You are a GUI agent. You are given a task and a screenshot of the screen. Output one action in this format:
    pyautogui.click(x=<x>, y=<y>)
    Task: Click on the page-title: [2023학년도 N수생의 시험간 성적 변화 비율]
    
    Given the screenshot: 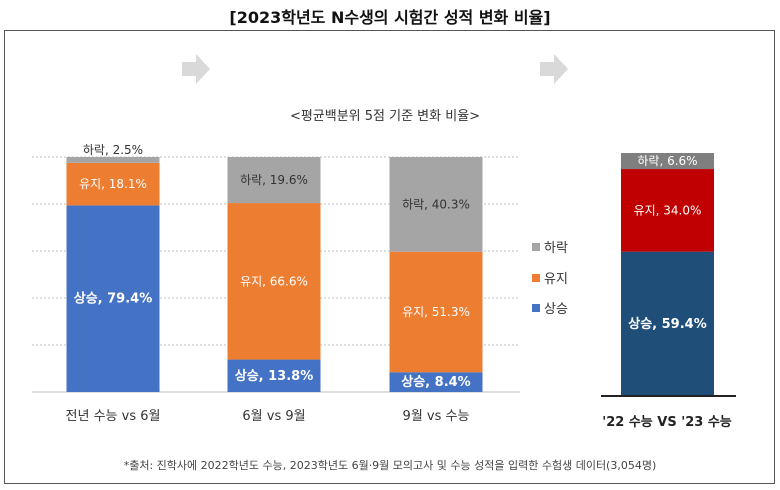 What is the action you would take?
    pyautogui.click(x=390, y=17)
    